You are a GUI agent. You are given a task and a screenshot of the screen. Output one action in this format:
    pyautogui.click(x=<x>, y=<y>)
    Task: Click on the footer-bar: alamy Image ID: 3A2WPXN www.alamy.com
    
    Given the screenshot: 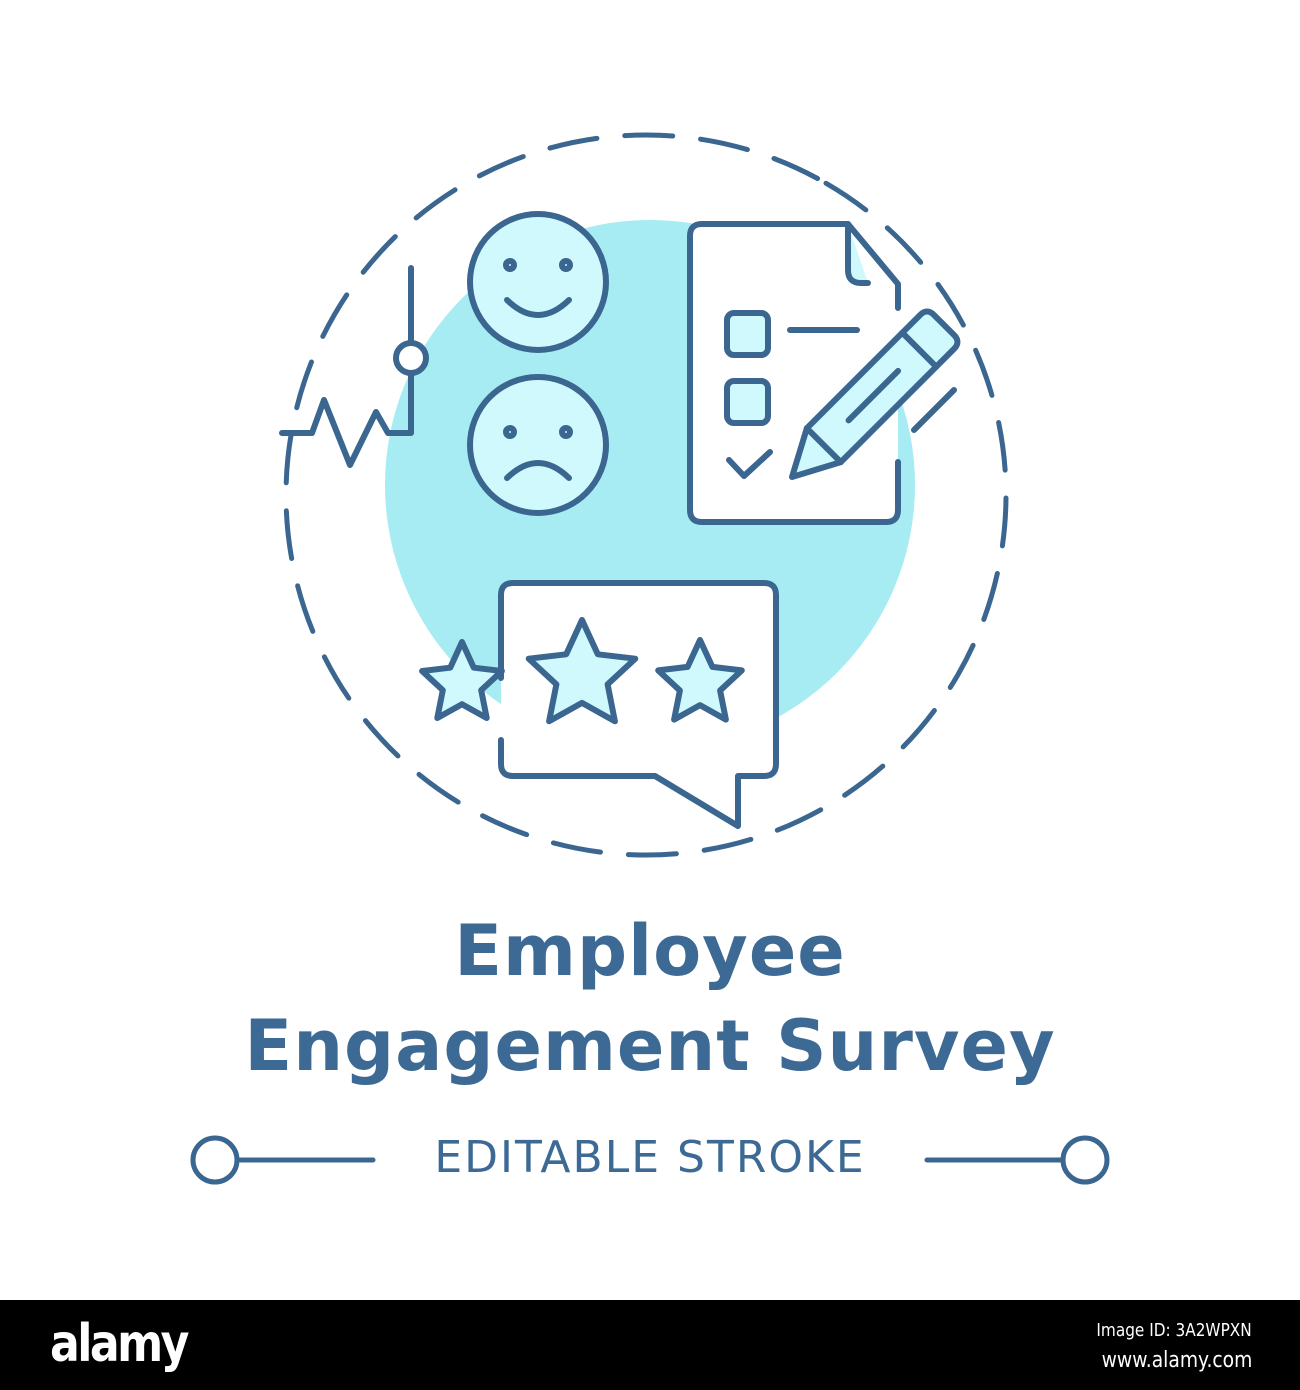 What is the action you would take?
    pyautogui.click(x=650, y=1345)
    